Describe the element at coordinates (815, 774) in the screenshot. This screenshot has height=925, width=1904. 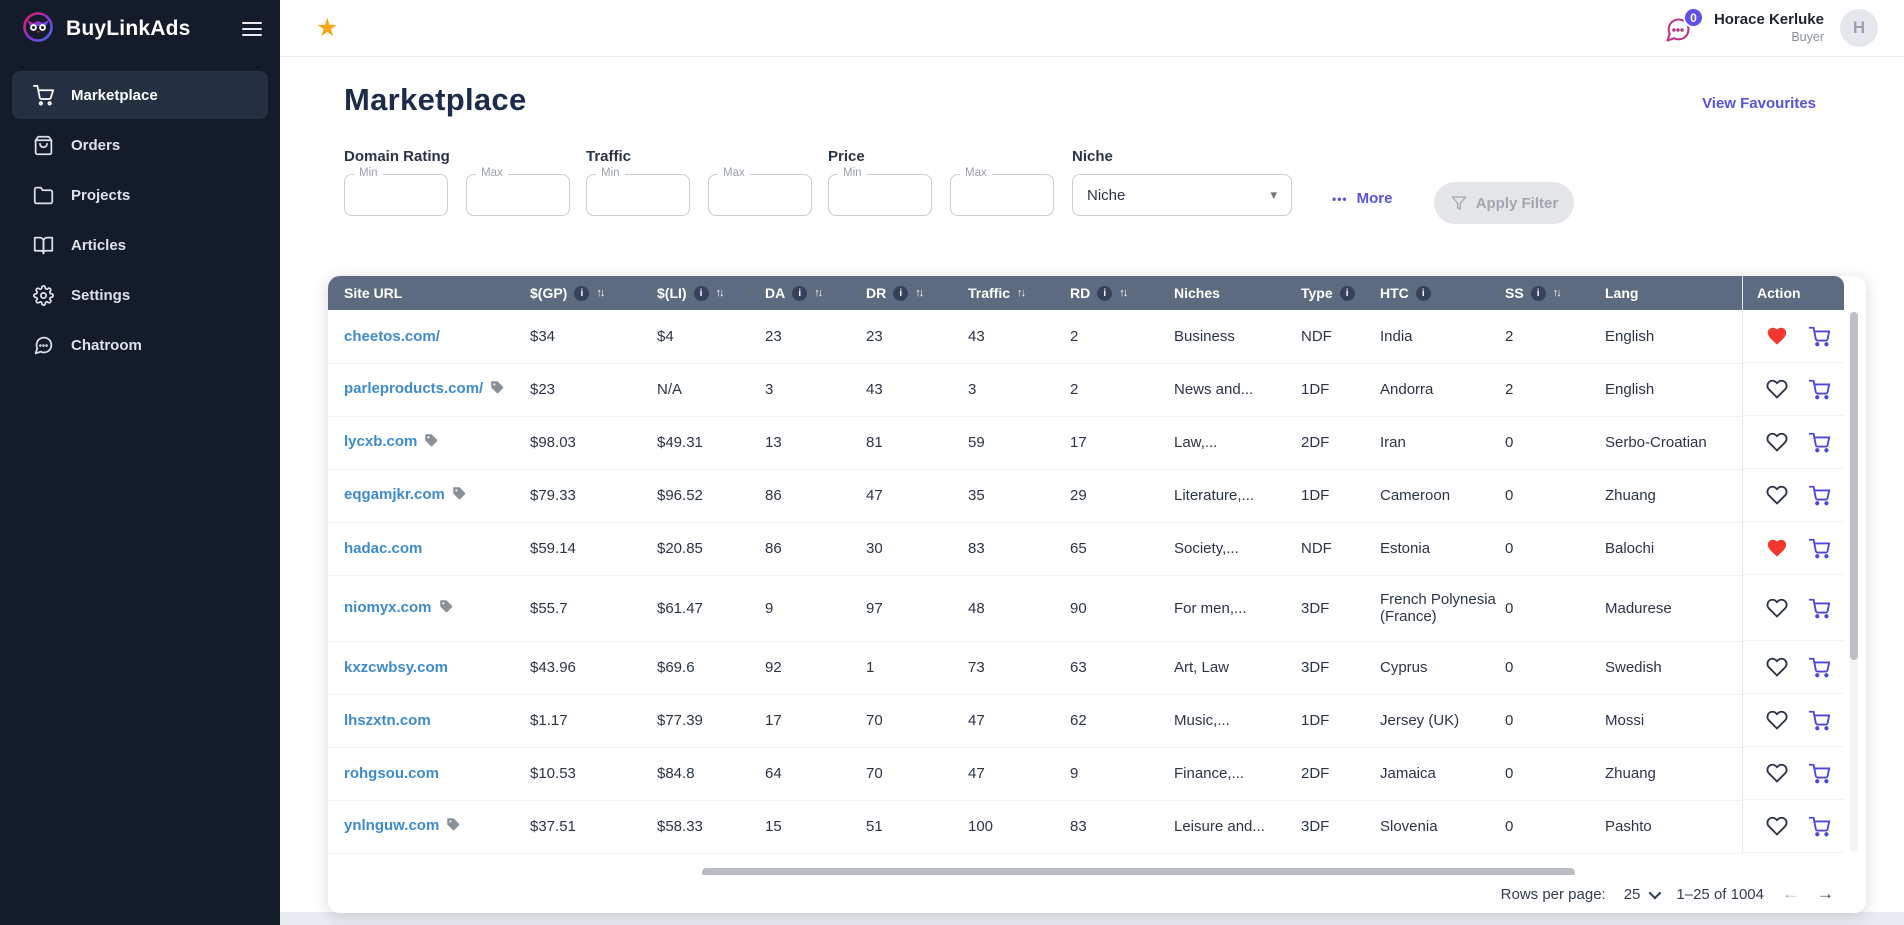
I see `da-cell: 64` at that location.